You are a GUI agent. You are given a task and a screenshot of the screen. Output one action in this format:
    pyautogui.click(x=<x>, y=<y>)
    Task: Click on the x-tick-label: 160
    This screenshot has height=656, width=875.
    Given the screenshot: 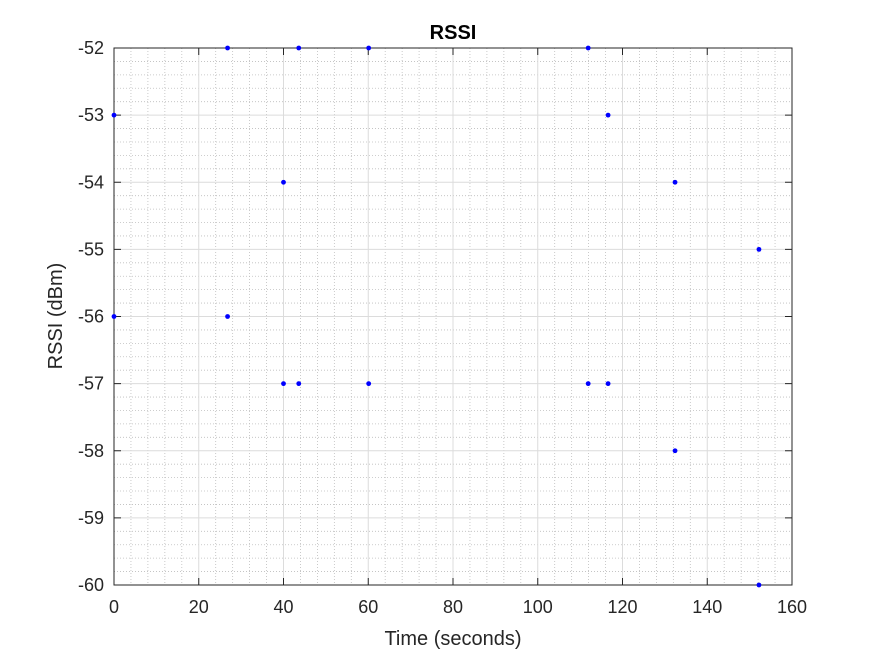 What is the action you would take?
    pyautogui.click(x=792, y=607)
    